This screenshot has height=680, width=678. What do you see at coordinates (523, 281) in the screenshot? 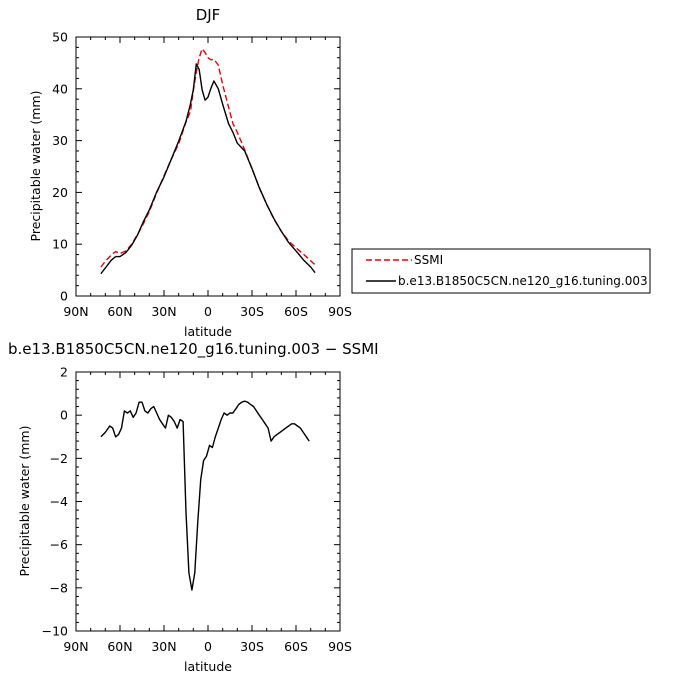
I see `legend-label-model: b.e13.B1850C5CN.ne120_g16.tuning.003` at bounding box center [523, 281].